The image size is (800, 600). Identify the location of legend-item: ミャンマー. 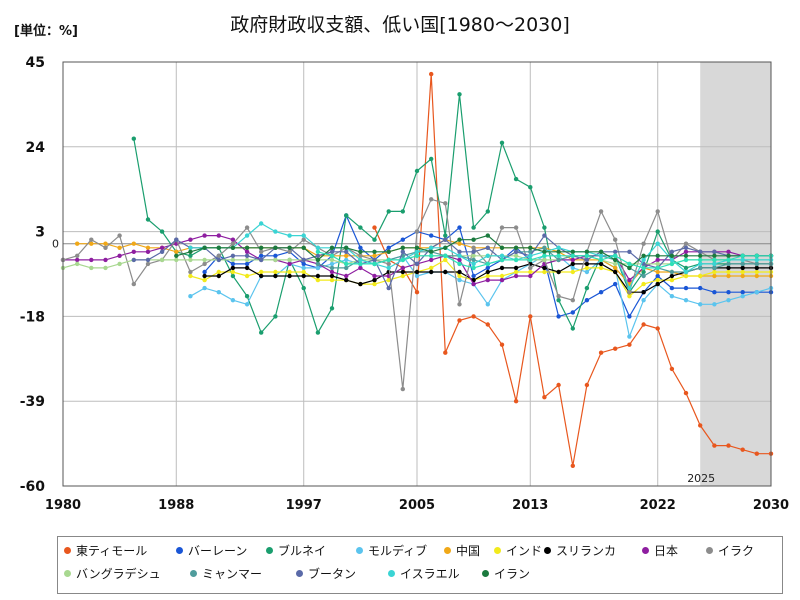
(226, 573).